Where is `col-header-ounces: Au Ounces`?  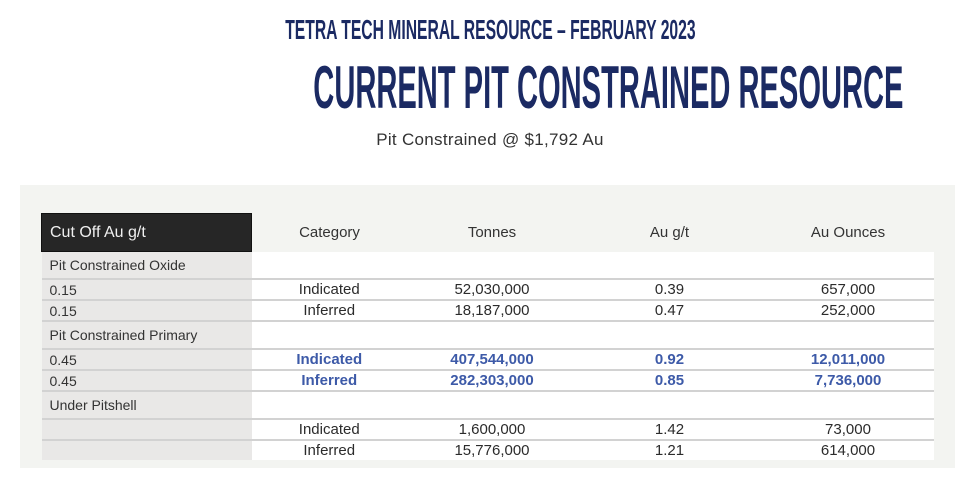 col-header-ounces: Au Ounces is located at coordinates (848, 232).